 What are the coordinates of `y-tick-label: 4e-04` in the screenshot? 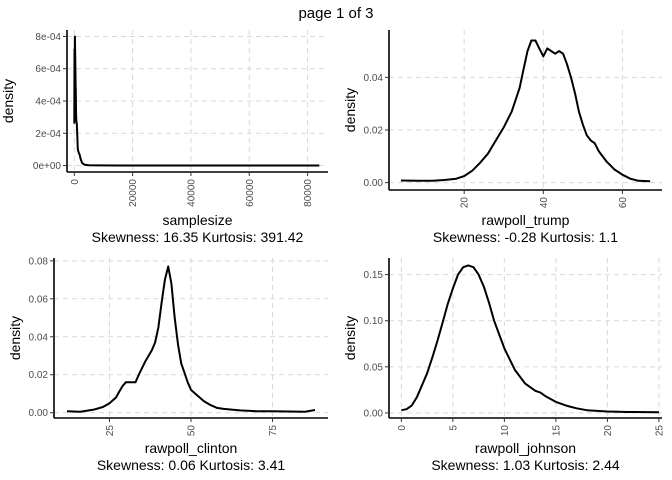 It's located at (48, 102).